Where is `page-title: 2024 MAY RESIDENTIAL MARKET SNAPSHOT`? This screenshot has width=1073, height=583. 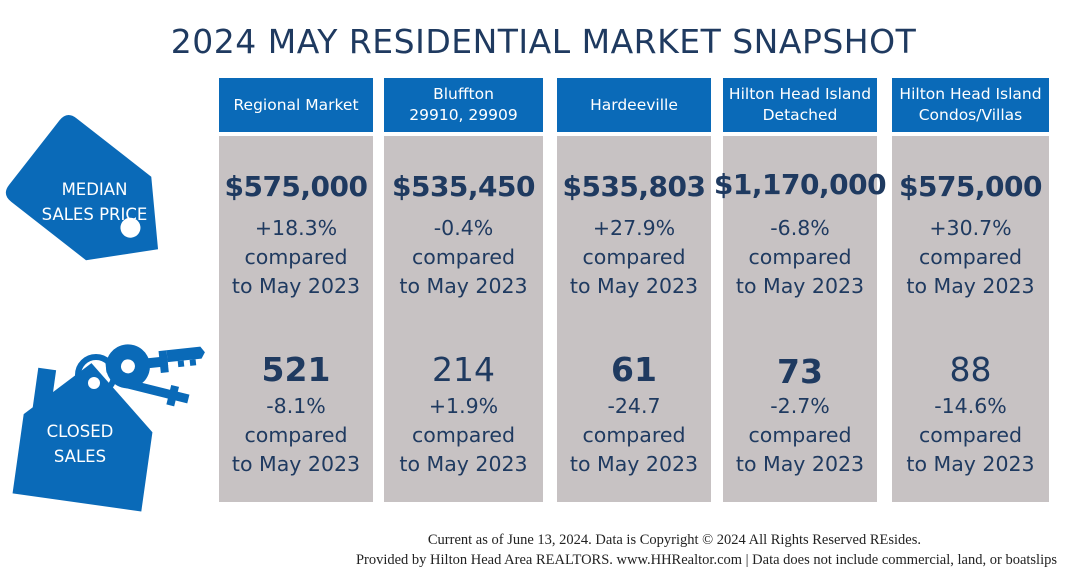
page-title: 2024 MAY RESIDENTIAL MARKET SNAPSHOT is located at coordinates (543, 41).